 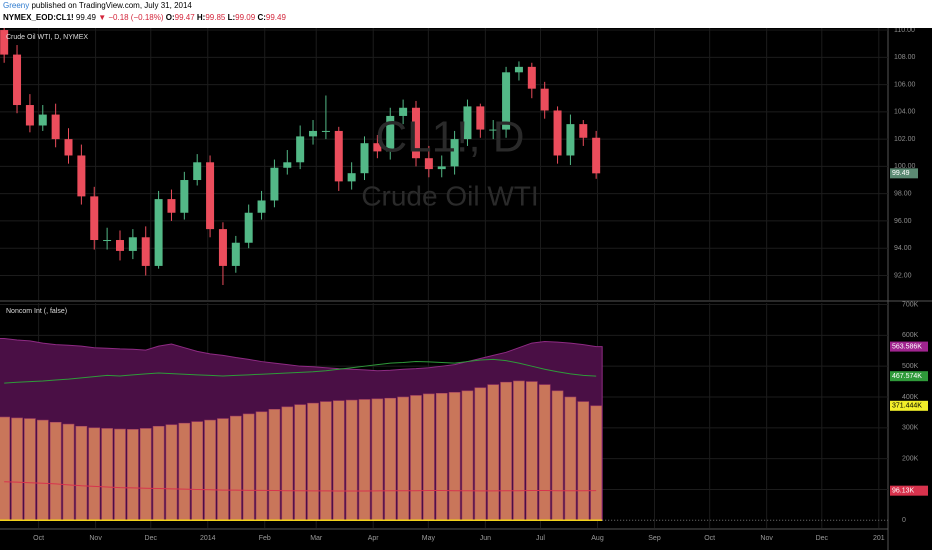 I want to click on y-tick-label: 0, so click(x=904, y=520).